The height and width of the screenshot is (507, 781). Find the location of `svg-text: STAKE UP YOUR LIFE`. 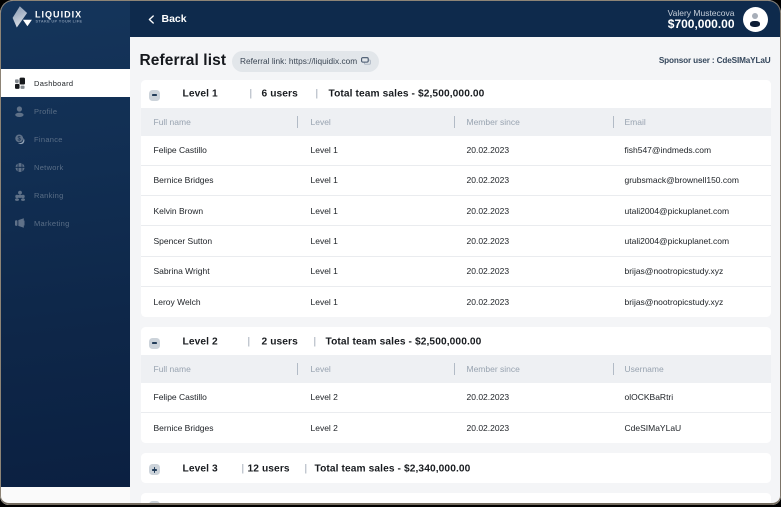

svg-text: STAKE UP YOUR LIFE is located at coordinates (59, 22).